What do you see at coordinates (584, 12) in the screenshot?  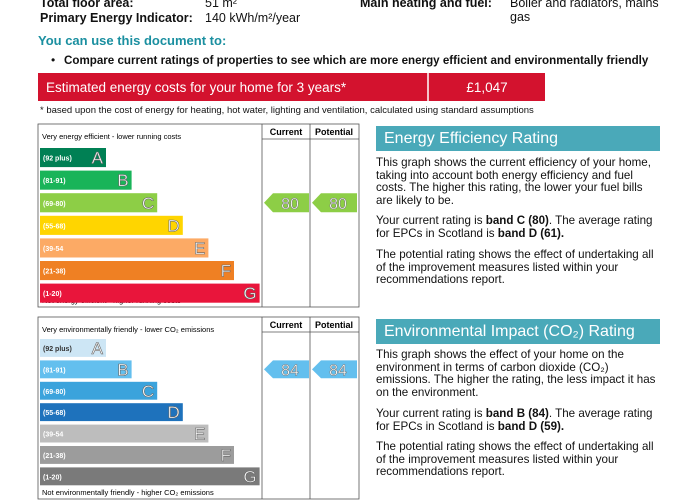 I see `summary-value: Boiler and radiators, mains gas` at bounding box center [584, 12].